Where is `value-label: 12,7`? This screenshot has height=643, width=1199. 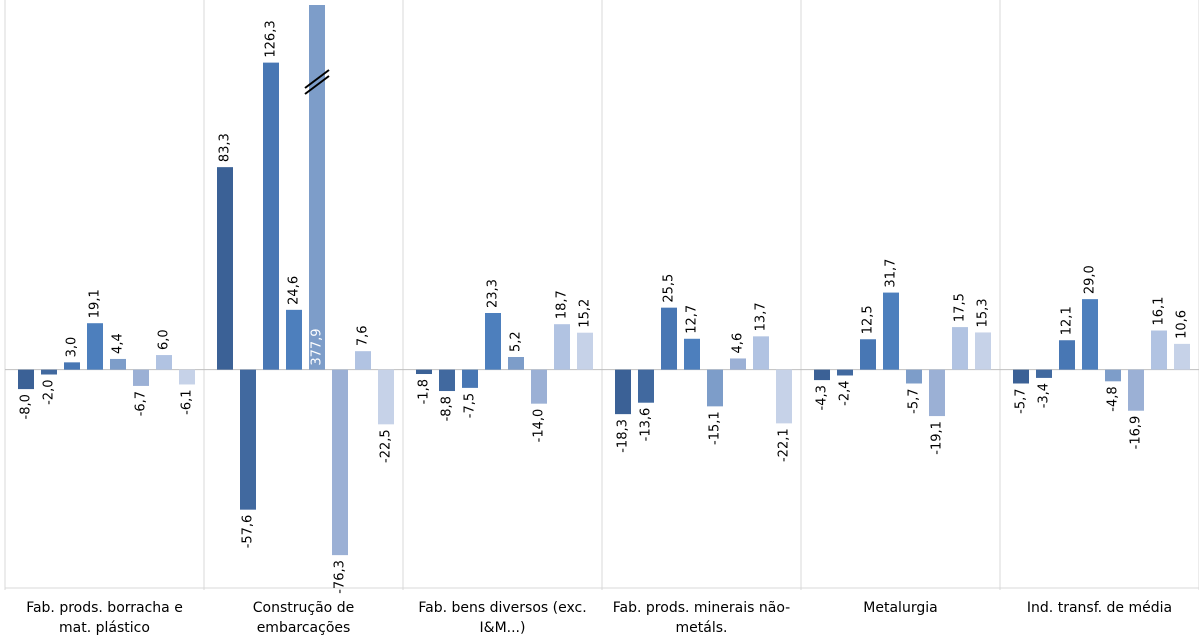
value-label: 12,7 is located at coordinates (692, 319).